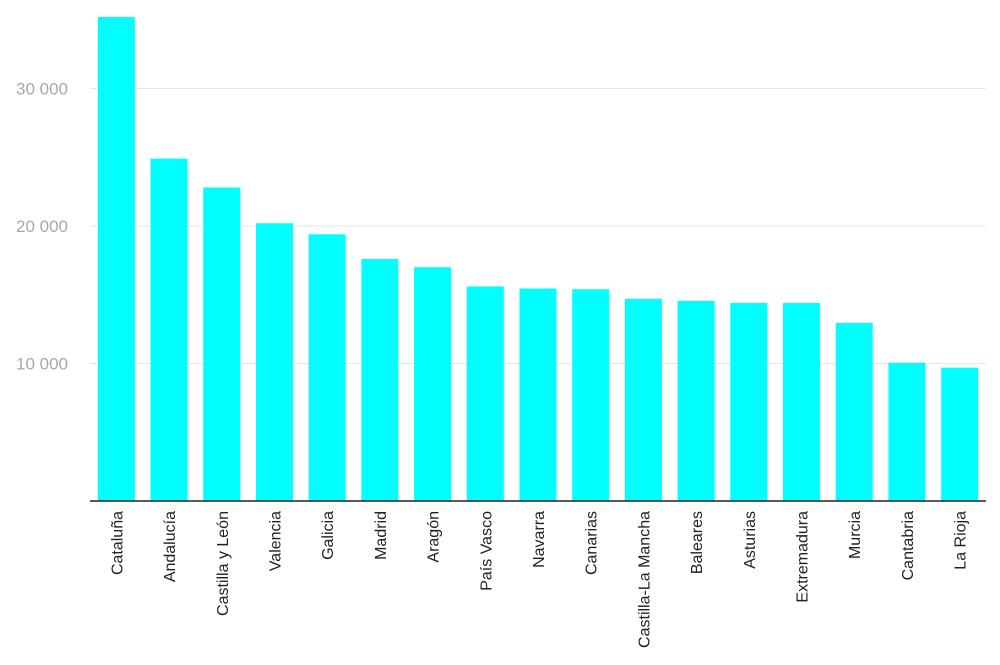 The image size is (1000, 665). I want to click on x-tick-label: Castilla y León, so click(223, 563).